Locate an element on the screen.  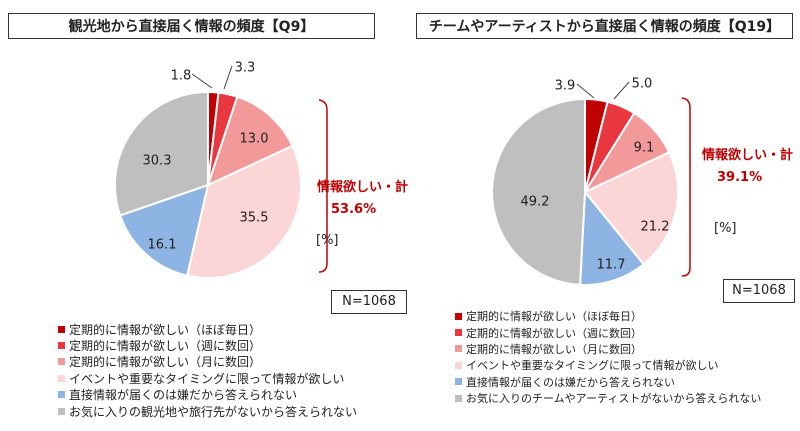
chart1-legend-label: 定期的に情報が欲しい（ほぼ毎日） is located at coordinates (165, 329).